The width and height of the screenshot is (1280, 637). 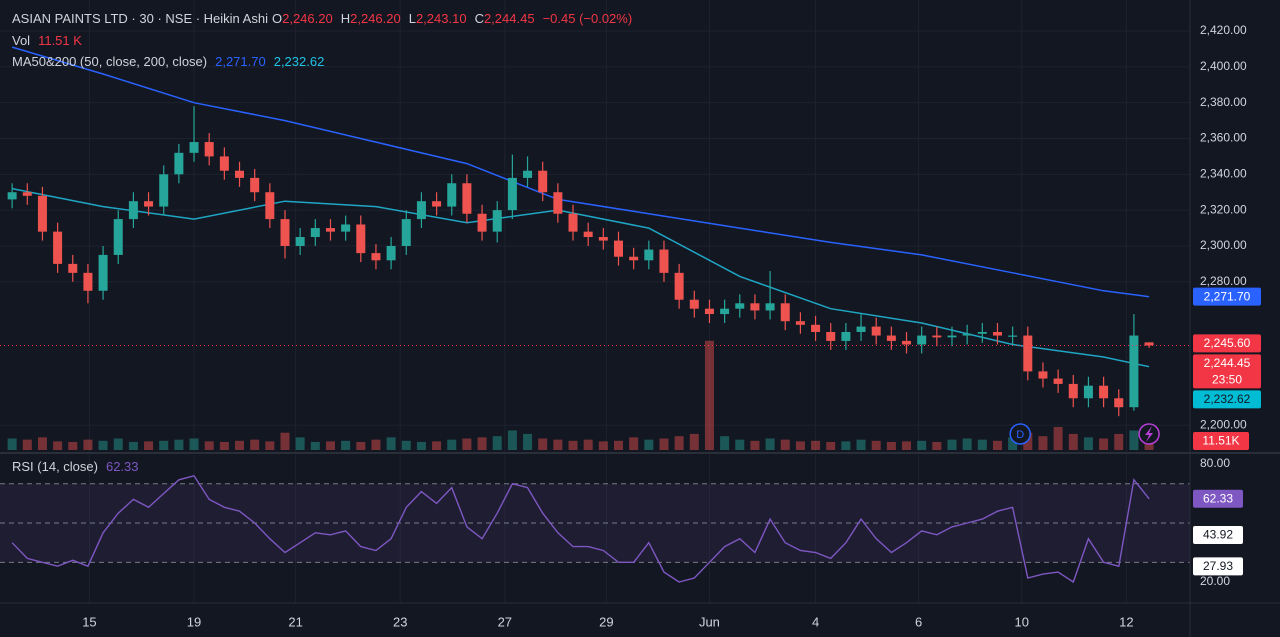 What do you see at coordinates (1227, 363) in the screenshot?
I see `price-box-label: 2,244.45` at bounding box center [1227, 363].